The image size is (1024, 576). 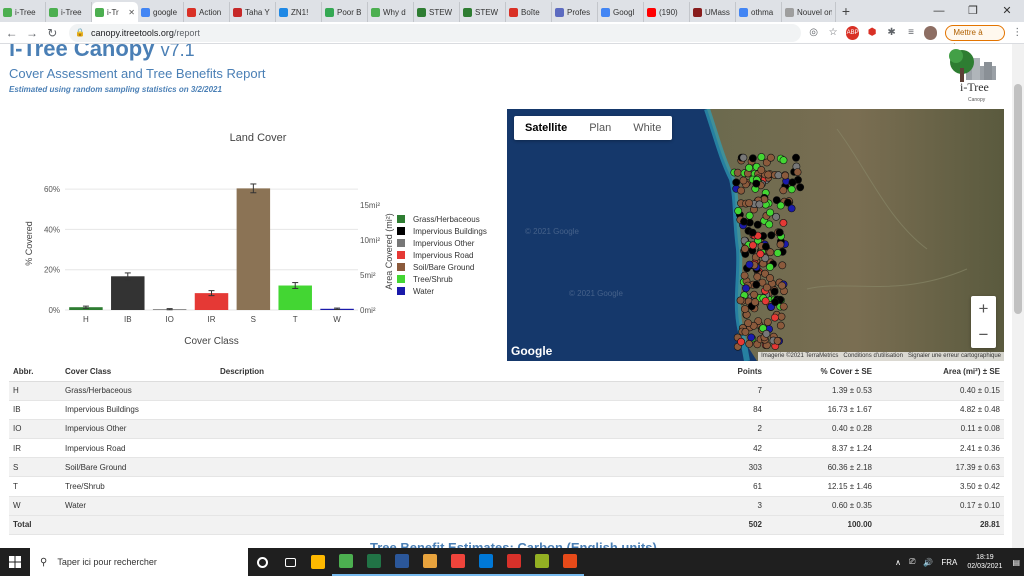 What do you see at coordinates (667, 12) in the screenshot?
I see `browser-tab: (190)` at bounding box center [667, 12].